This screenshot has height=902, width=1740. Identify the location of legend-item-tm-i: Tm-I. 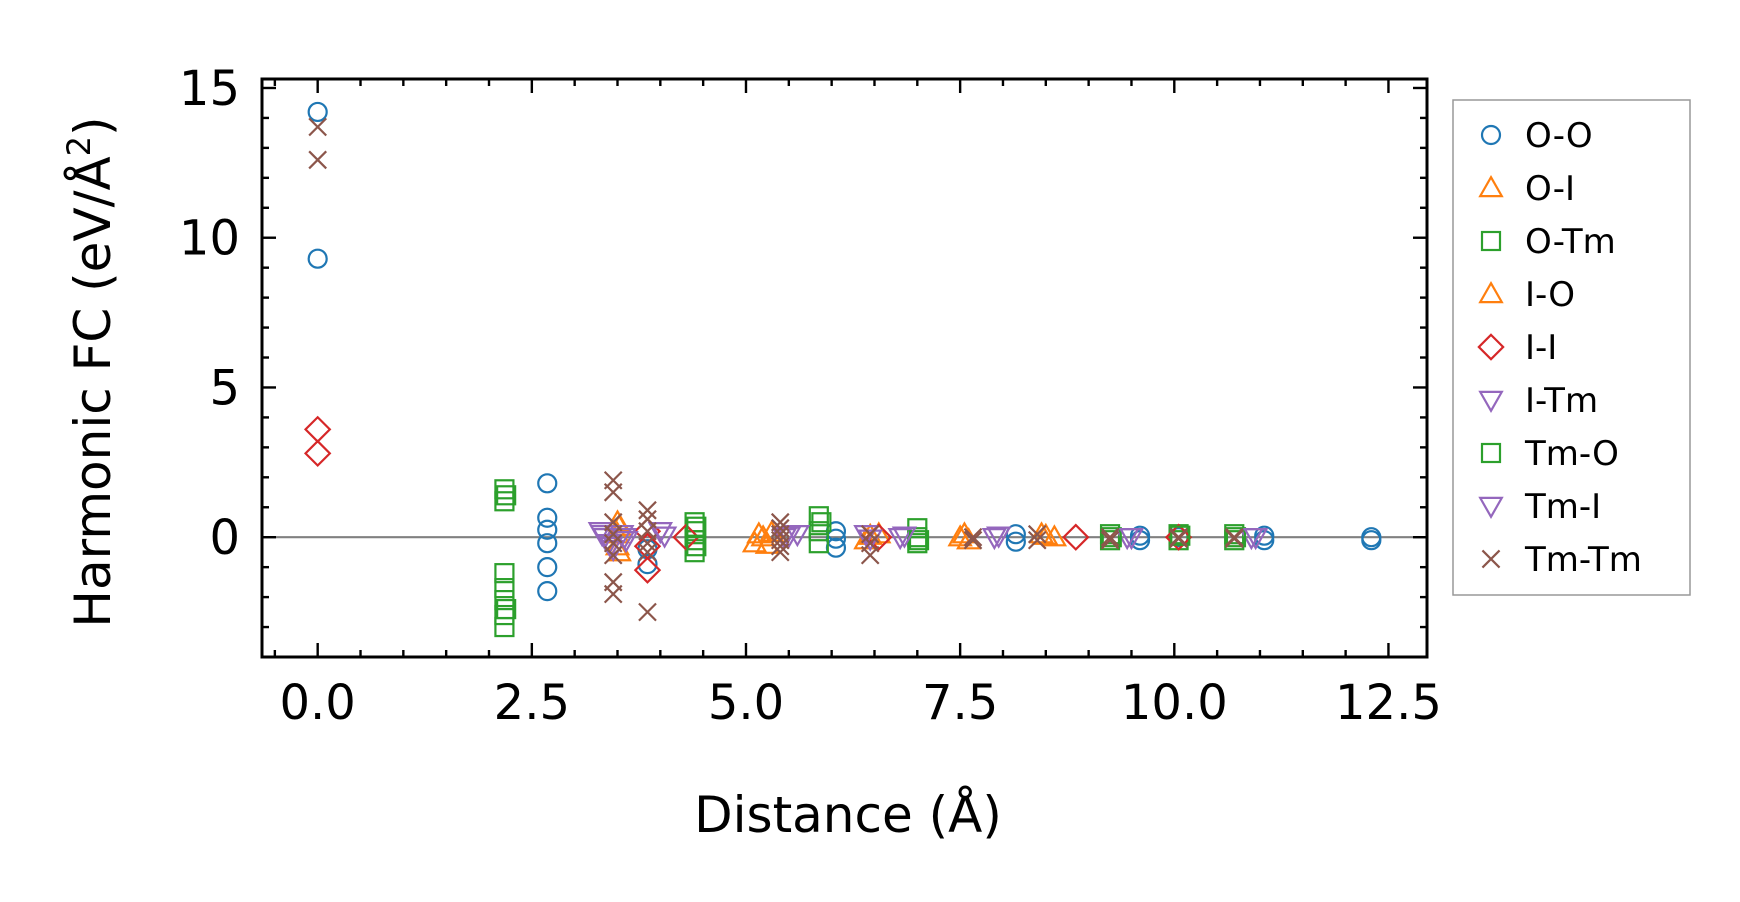
(1539, 507).